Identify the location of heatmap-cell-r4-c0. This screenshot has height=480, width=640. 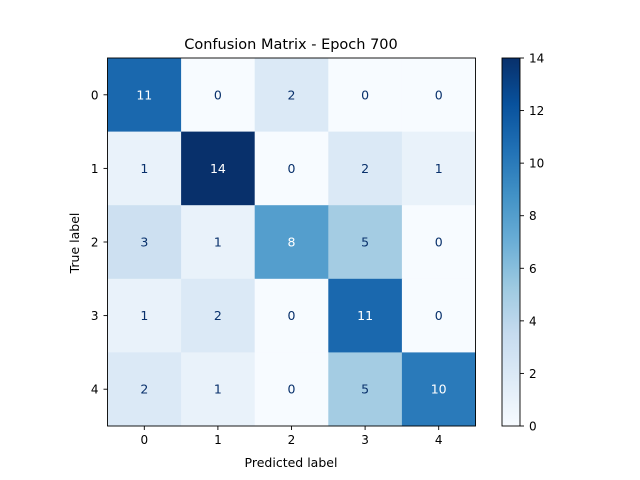
(144, 389).